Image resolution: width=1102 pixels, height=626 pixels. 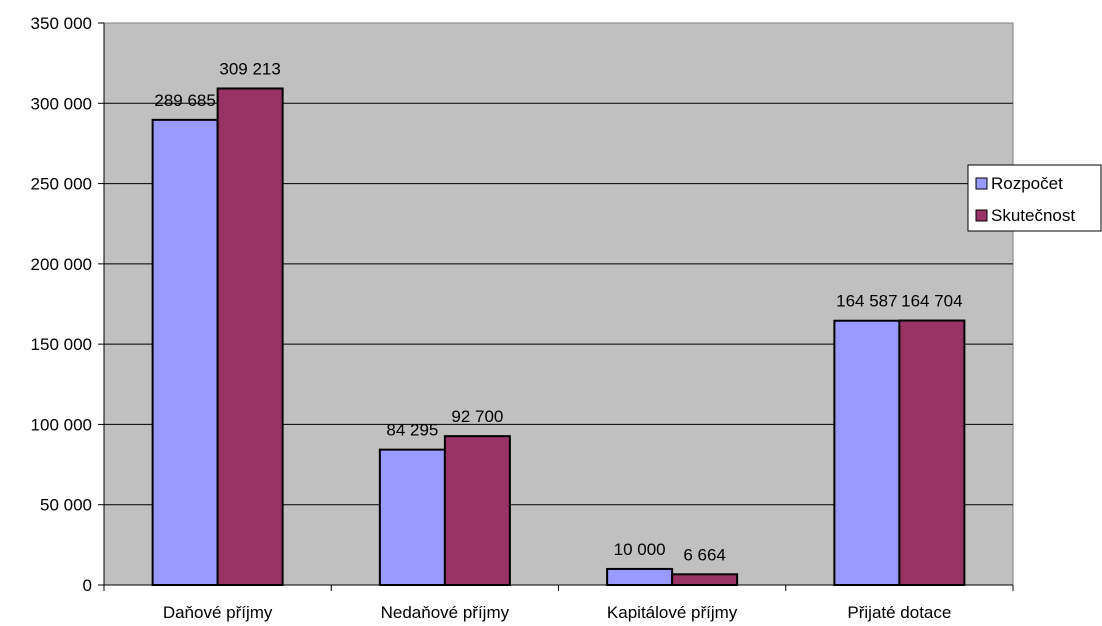 I want to click on data-label: 289 685, so click(x=184, y=100).